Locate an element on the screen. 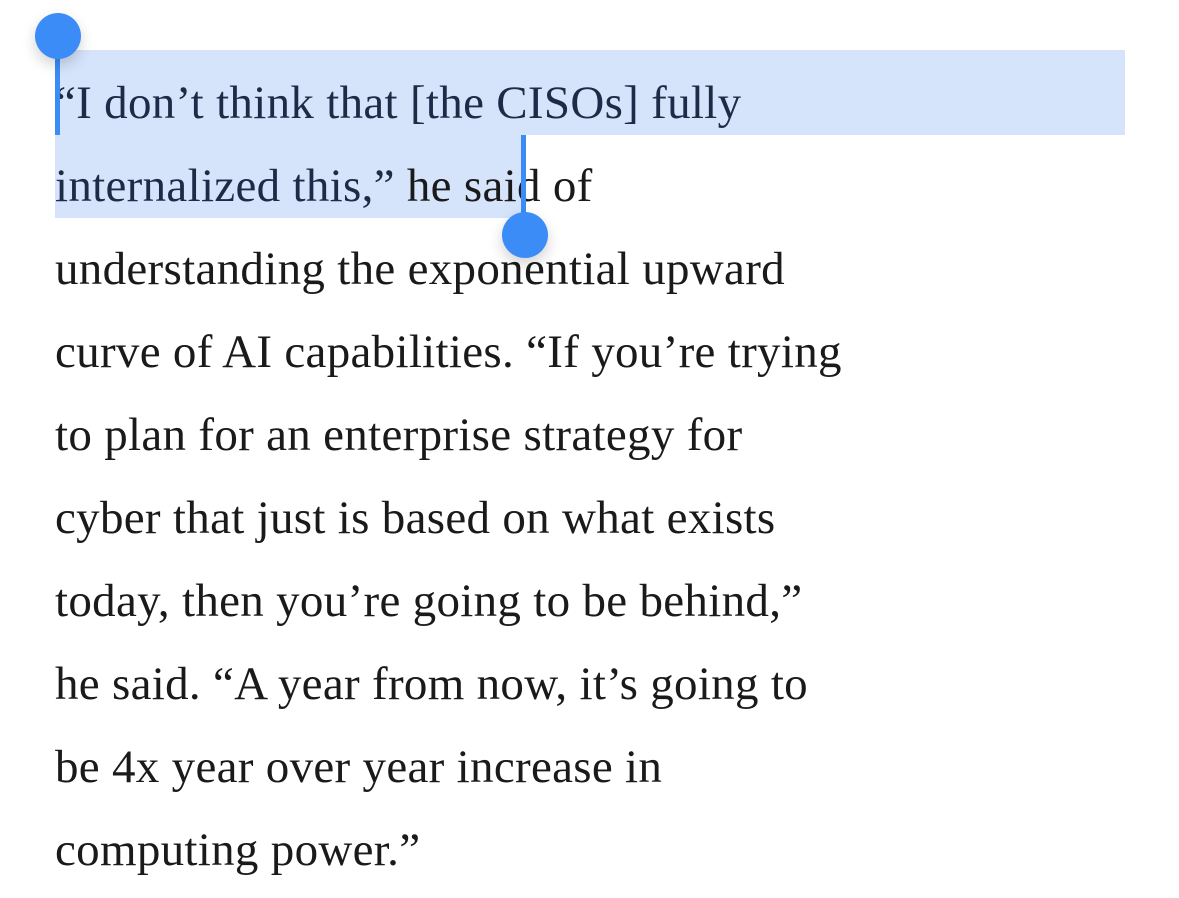 The height and width of the screenshot is (898, 1179). text-line: today, then you’re going to be behind,” is located at coordinates (429, 601).